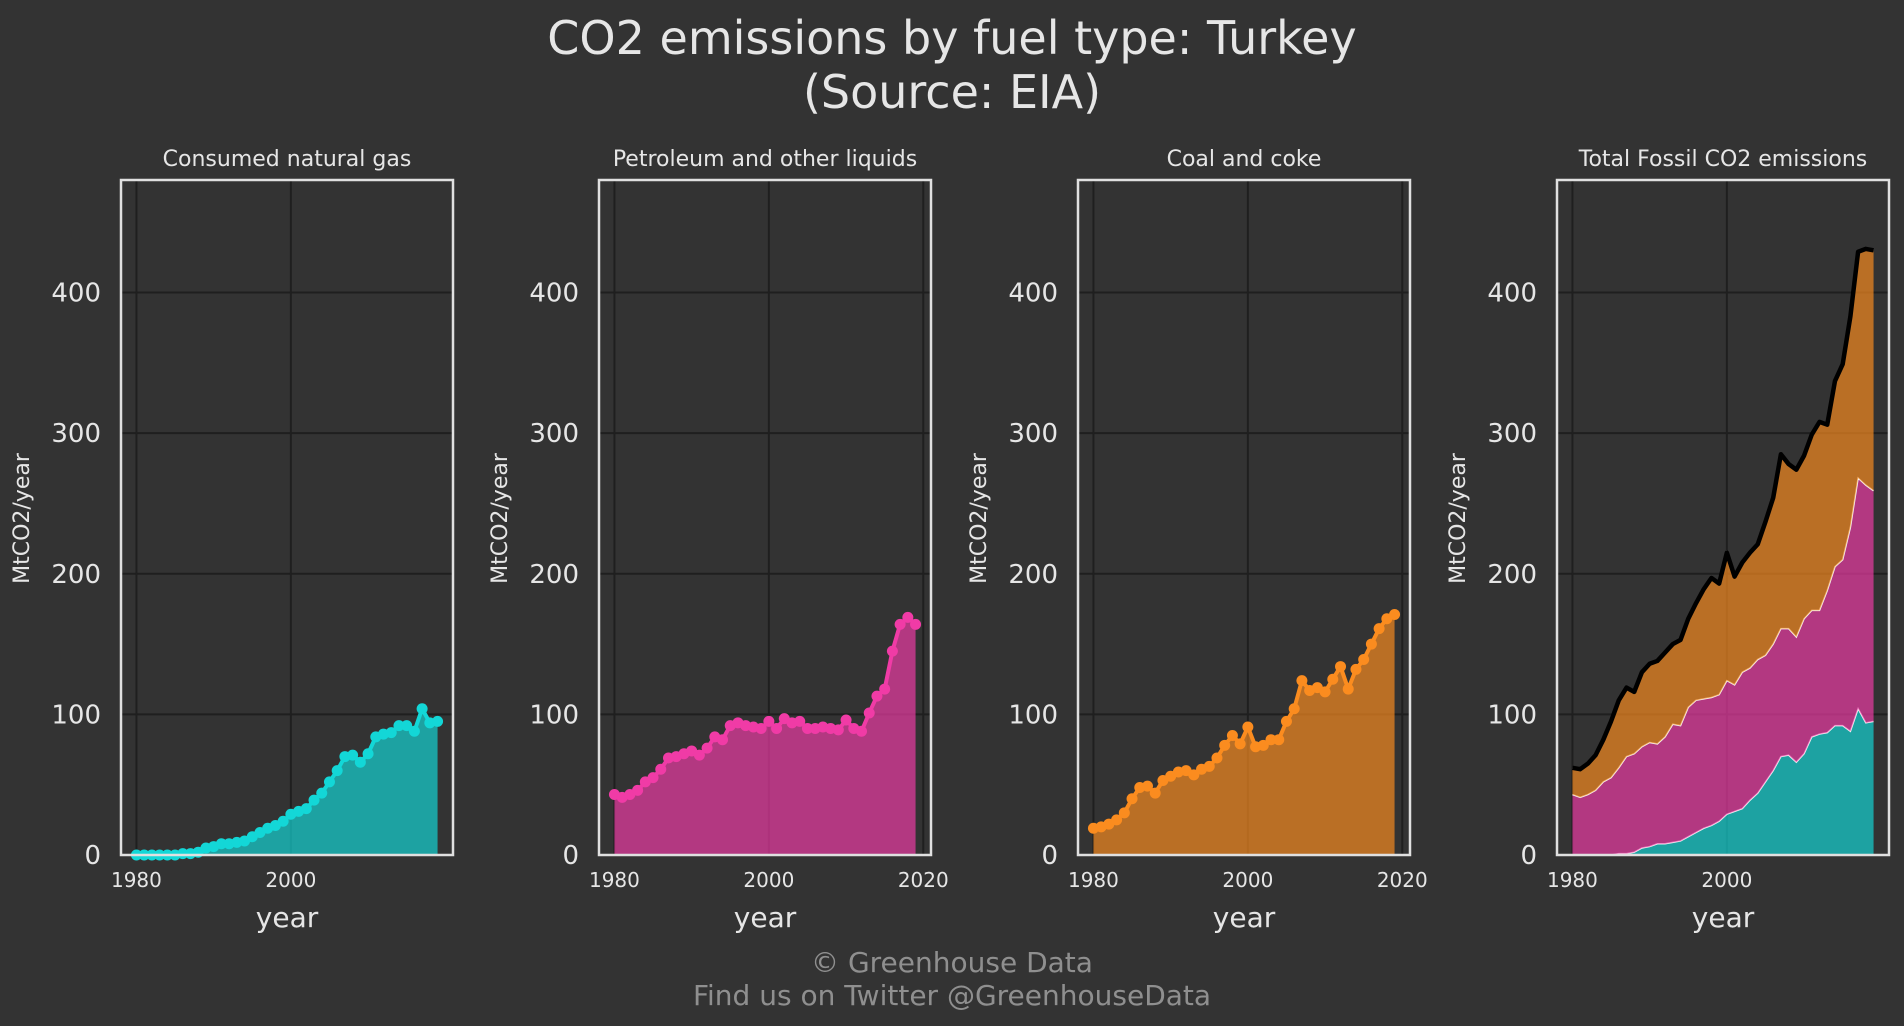 The width and height of the screenshot is (1904, 1026). What do you see at coordinates (221, 844) in the screenshot?
I see `point-gas-1991` at bounding box center [221, 844].